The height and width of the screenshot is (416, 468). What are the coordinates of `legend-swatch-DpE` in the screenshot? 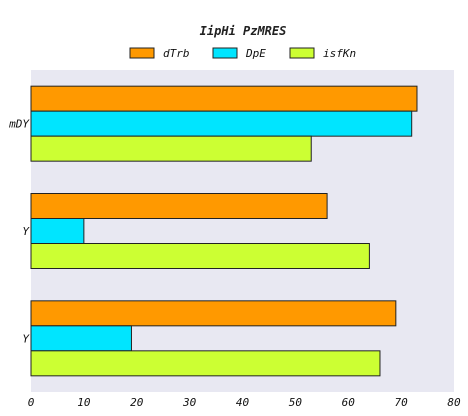 It's located at (225, 53).